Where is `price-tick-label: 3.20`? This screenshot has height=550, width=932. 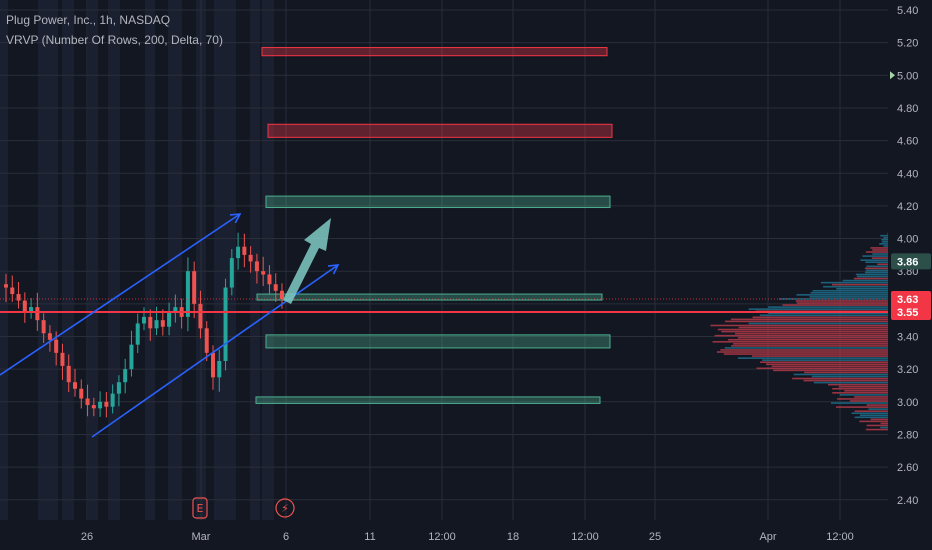 price-tick-label: 3.20 is located at coordinates (907, 370).